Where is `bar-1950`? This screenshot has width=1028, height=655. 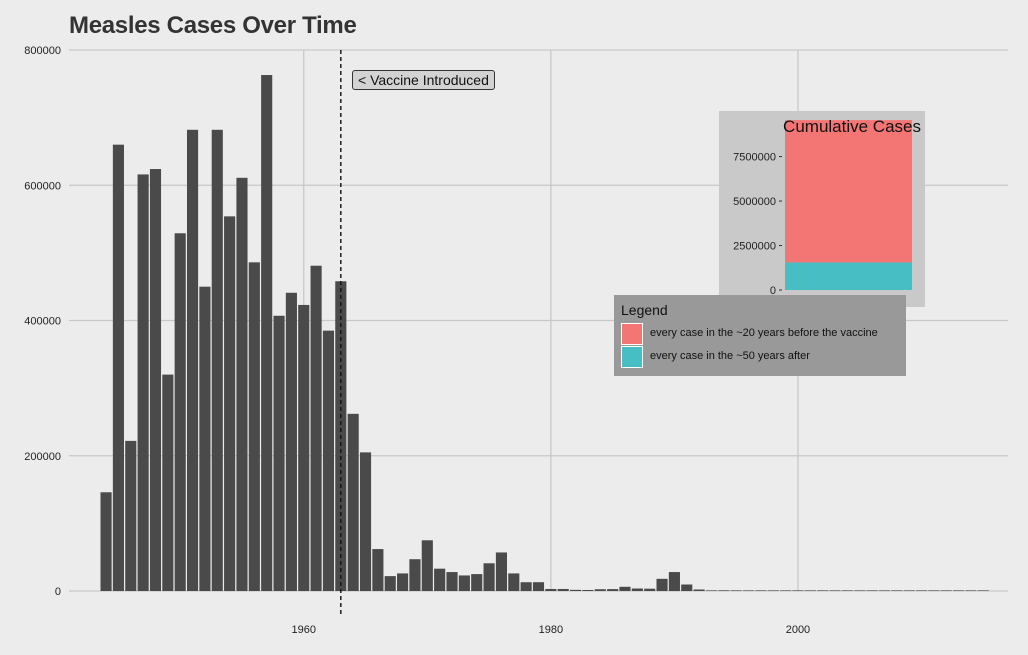
bar-1950 is located at coordinates (180, 412).